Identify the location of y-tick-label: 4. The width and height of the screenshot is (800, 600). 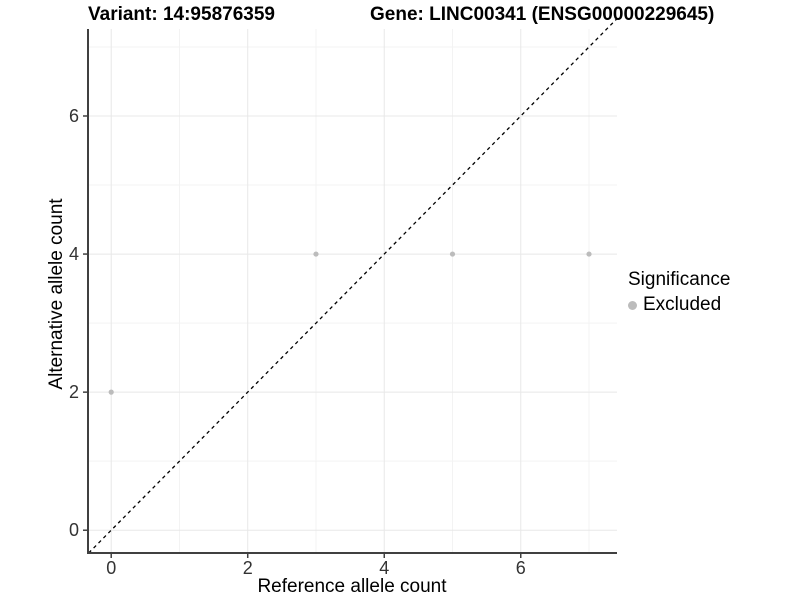
(74, 254).